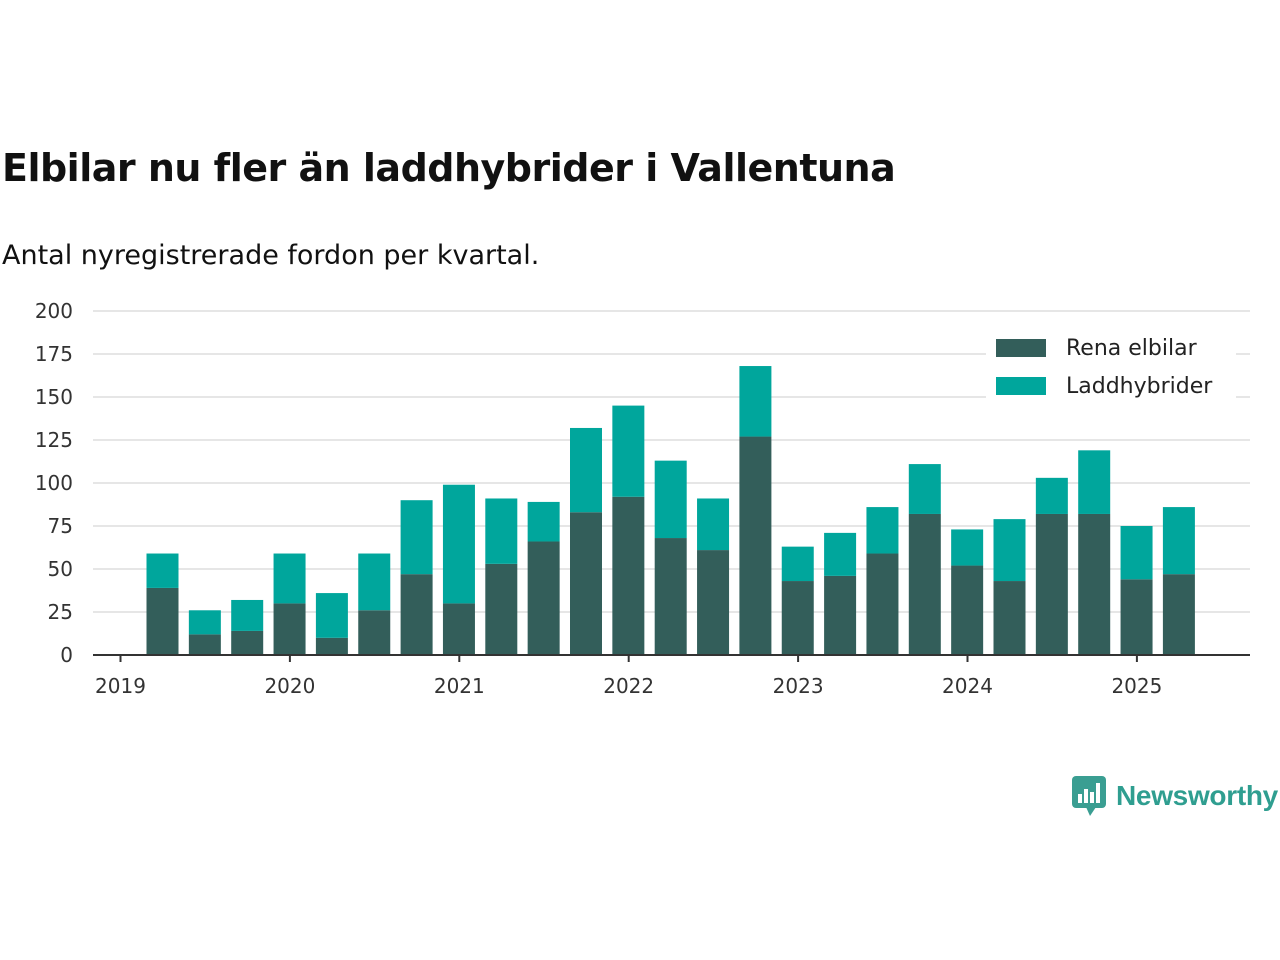  What do you see at coordinates (1197, 795) in the screenshot?
I see `brand-name: Newsworthy` at bounding box center [1197, 795].